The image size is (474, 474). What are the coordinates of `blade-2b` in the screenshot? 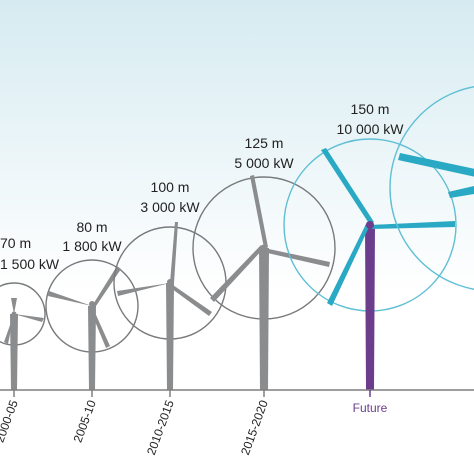 It's located at (99, 327).